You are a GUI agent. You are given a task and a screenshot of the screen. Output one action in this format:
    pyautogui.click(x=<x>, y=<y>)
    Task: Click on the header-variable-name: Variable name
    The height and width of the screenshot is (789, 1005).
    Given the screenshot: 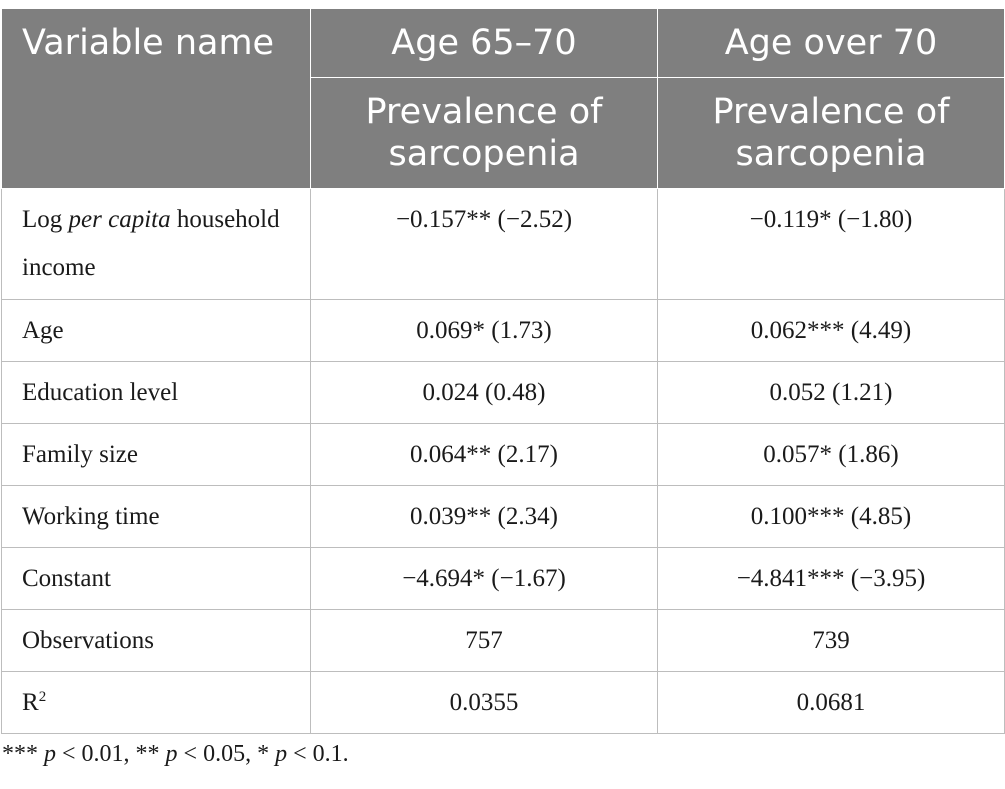 What is the action you would take?
    pyautogui.click(x=156, y=98)
    